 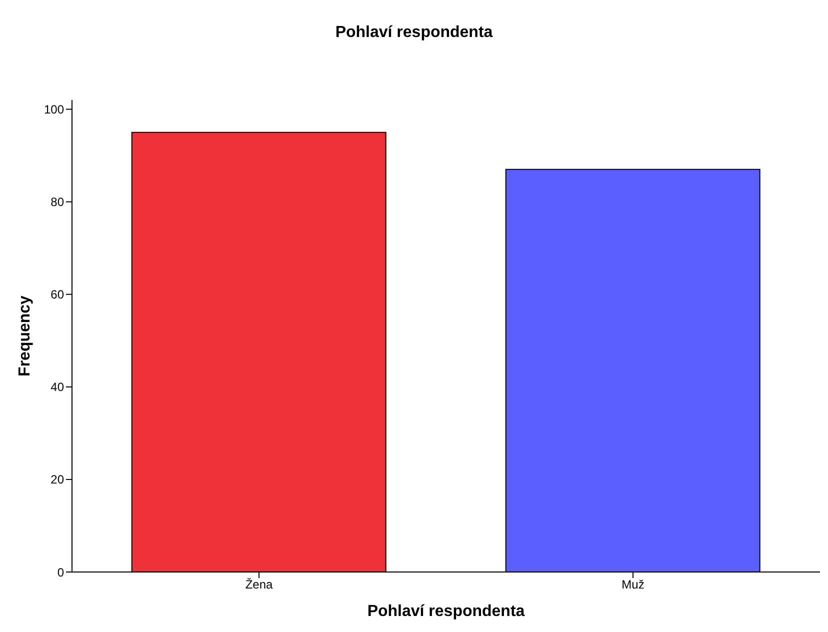 What do you see at coordinates (633, 585) in the screenshot?
I see `x-tick-label: Muž` at bounding box center [633, 585].